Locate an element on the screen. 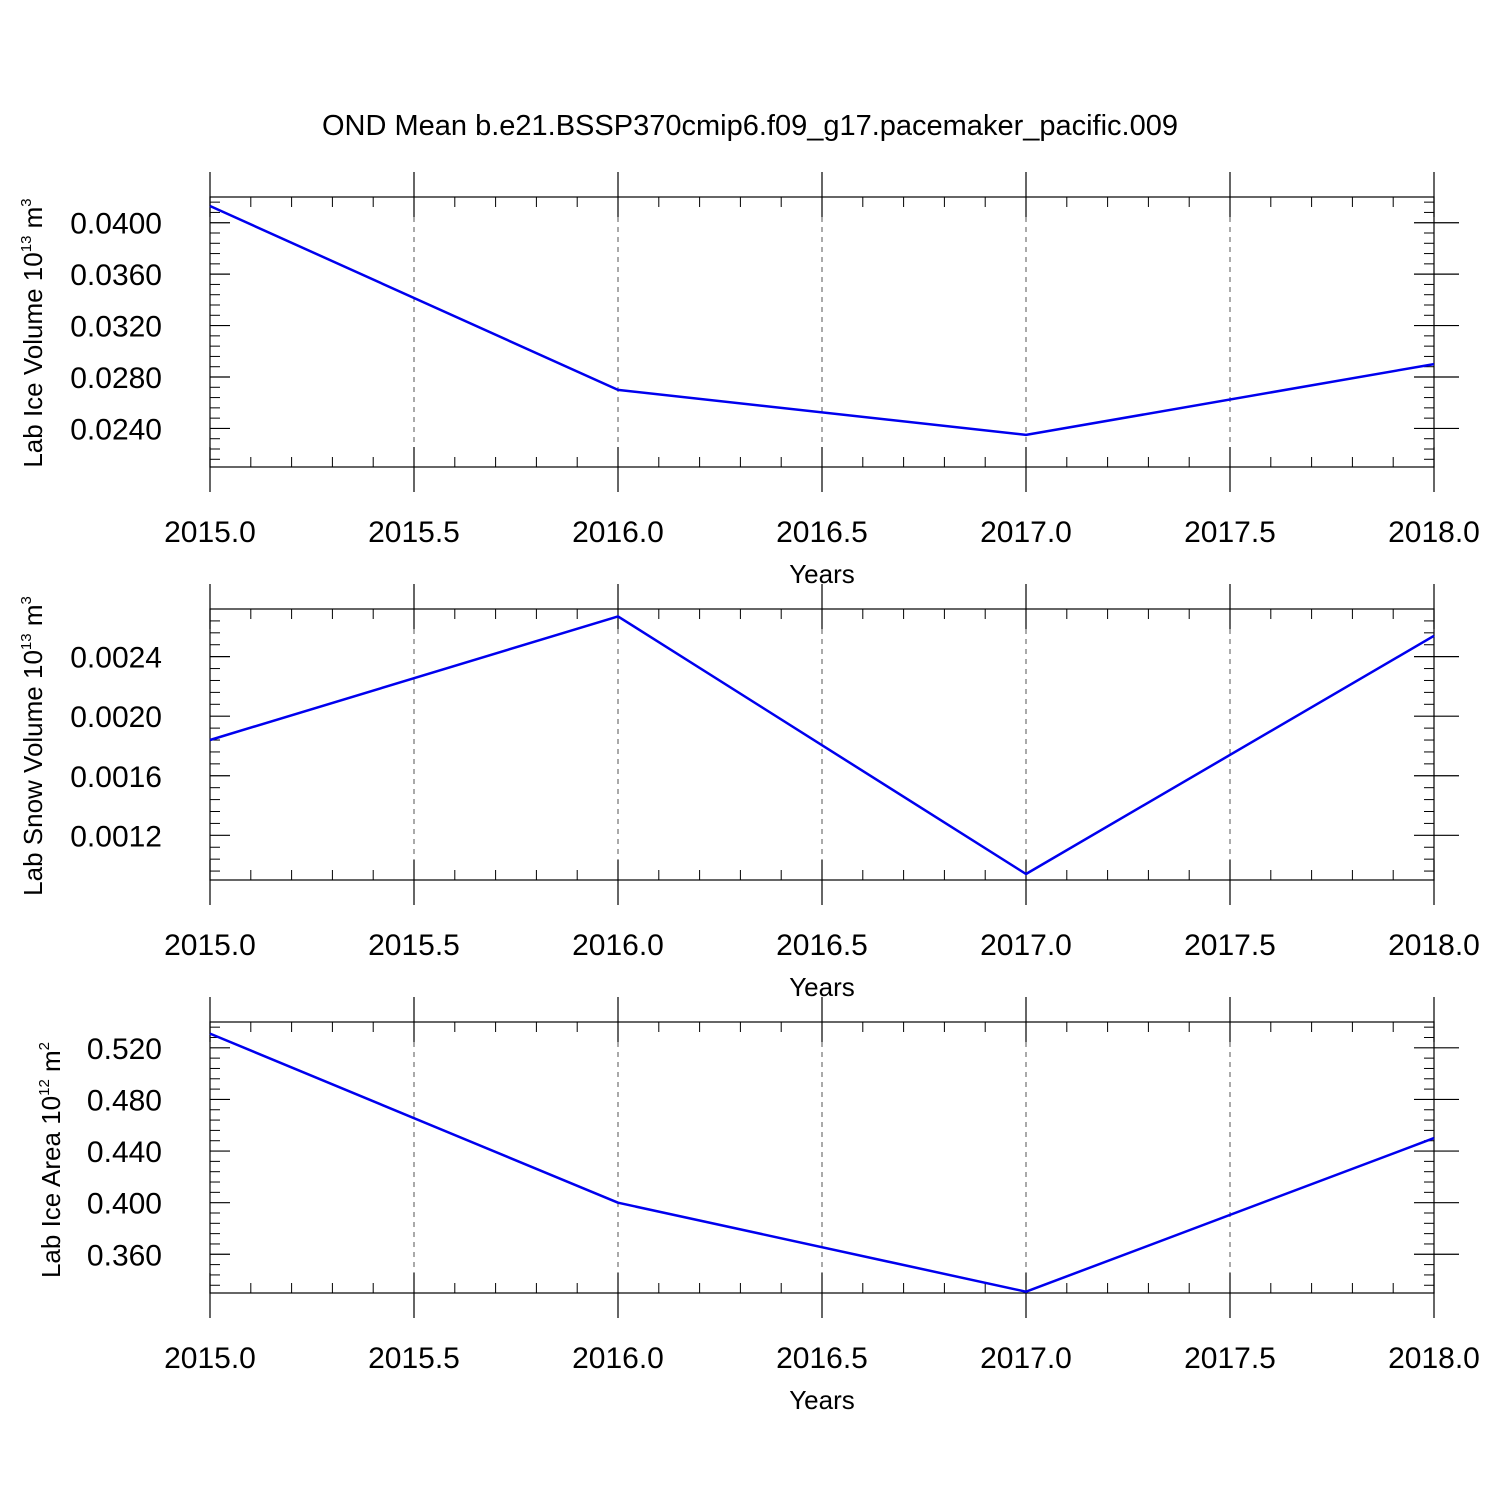 This screenshot has width=1500, height=1500. y-tick-label: 0.0280 is located at coordinates (116, 378).